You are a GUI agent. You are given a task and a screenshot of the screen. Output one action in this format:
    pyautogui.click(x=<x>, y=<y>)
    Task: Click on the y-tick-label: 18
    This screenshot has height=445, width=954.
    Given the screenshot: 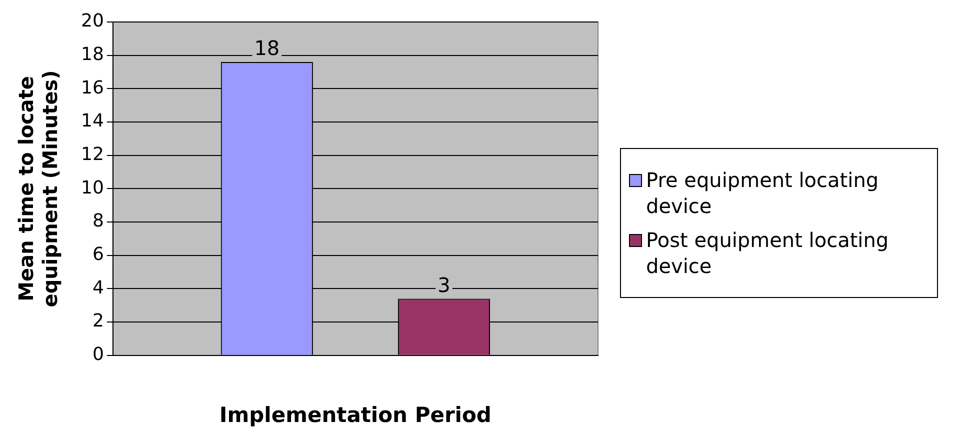 What is the action you would take?
    pyautogui.click(x=92, y=55)
    